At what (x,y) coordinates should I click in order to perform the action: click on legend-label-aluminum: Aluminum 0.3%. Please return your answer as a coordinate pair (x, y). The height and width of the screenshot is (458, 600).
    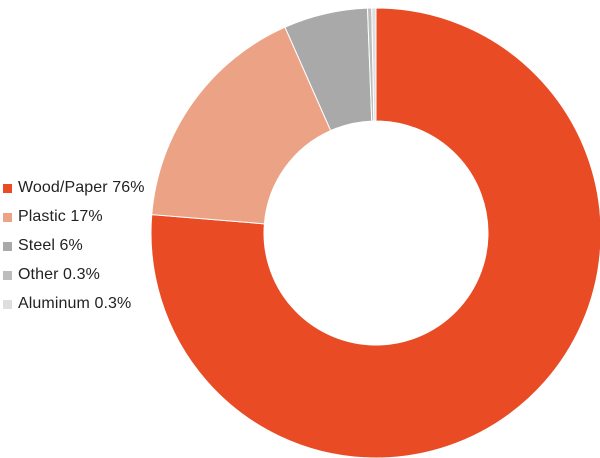
    Looking at the image, I should click on (75, 303).